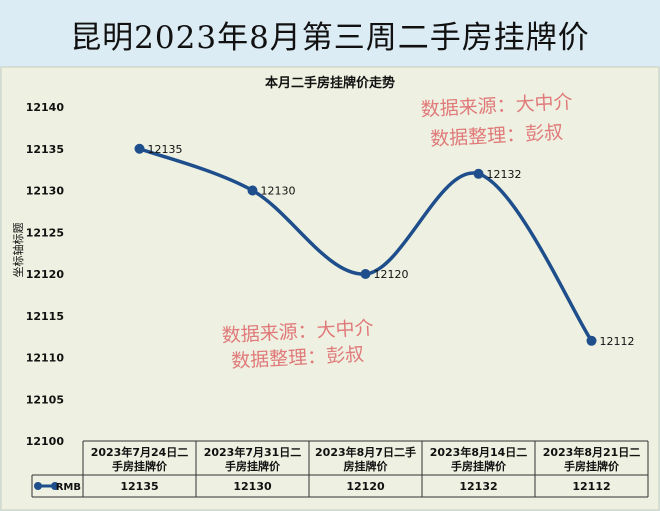 The height and width of the screenshot is (511, 660). Describe the element at coordinates (366, 466) in the screenshot. I see `category-label: 房挂牌价` at that location.